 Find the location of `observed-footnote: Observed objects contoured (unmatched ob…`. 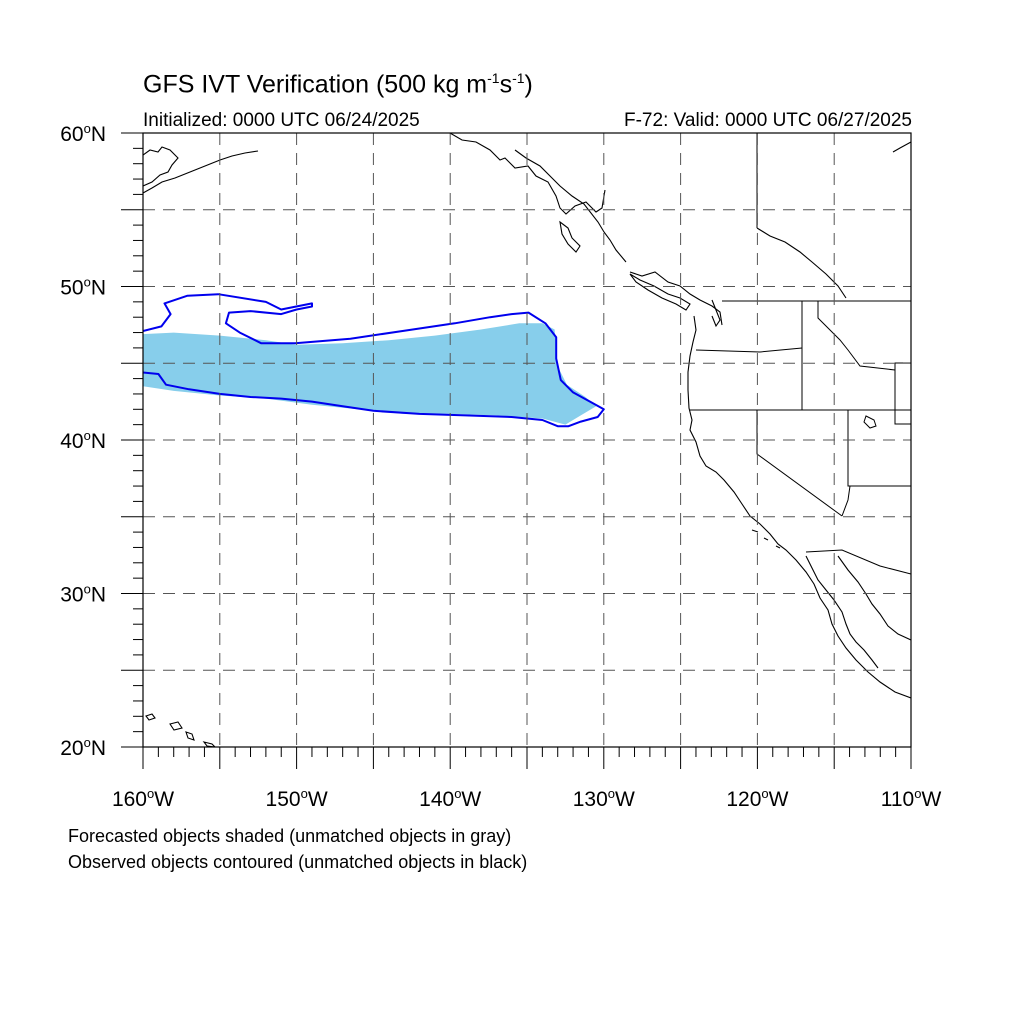

observed-footnote: Observed objects contoured (unmatched ob… is located at coordinates (298, 862).